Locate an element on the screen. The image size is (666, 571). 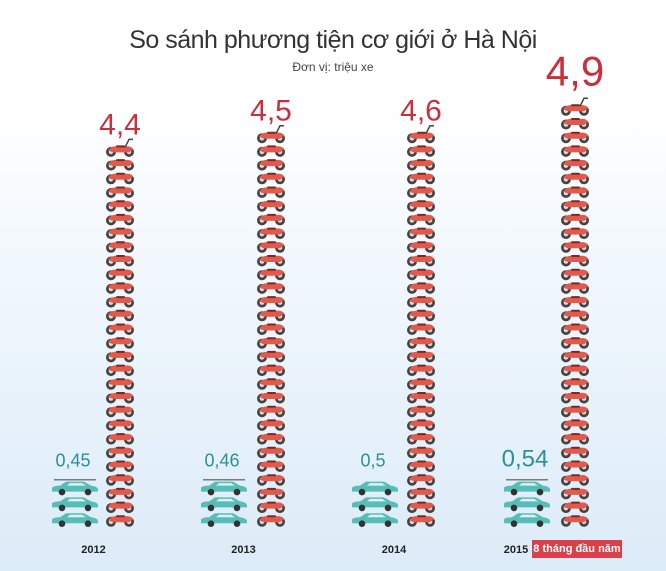
motorbike-value-label-2014: 4,6 is located at coordinates (421, 111).